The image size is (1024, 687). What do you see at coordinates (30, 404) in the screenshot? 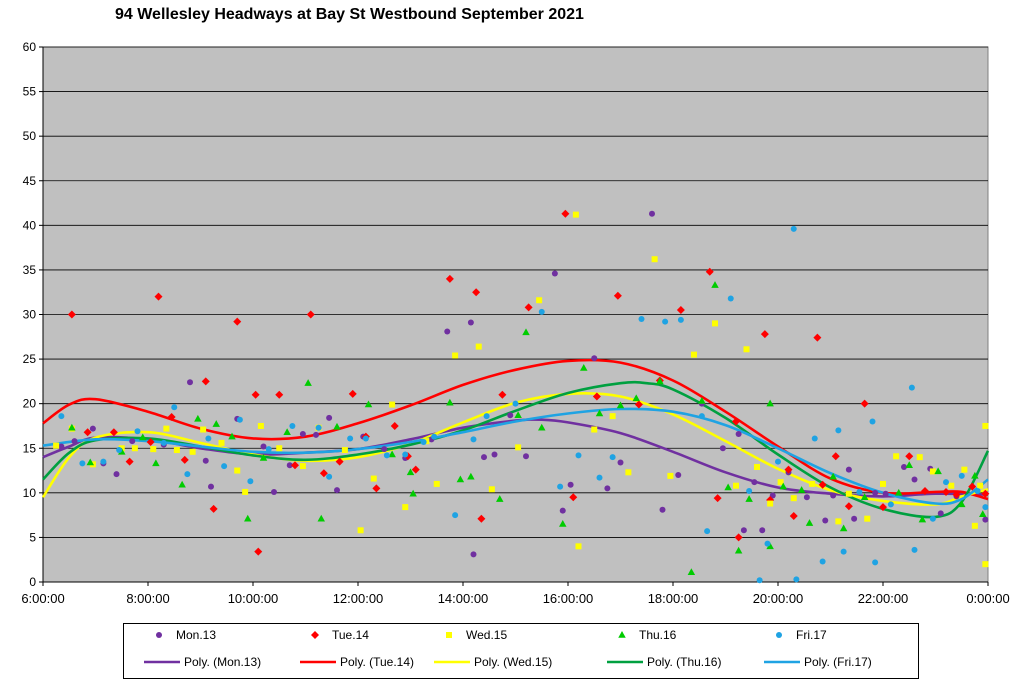
I see `y-tick-label: 20` at bounding box center [30, 404].